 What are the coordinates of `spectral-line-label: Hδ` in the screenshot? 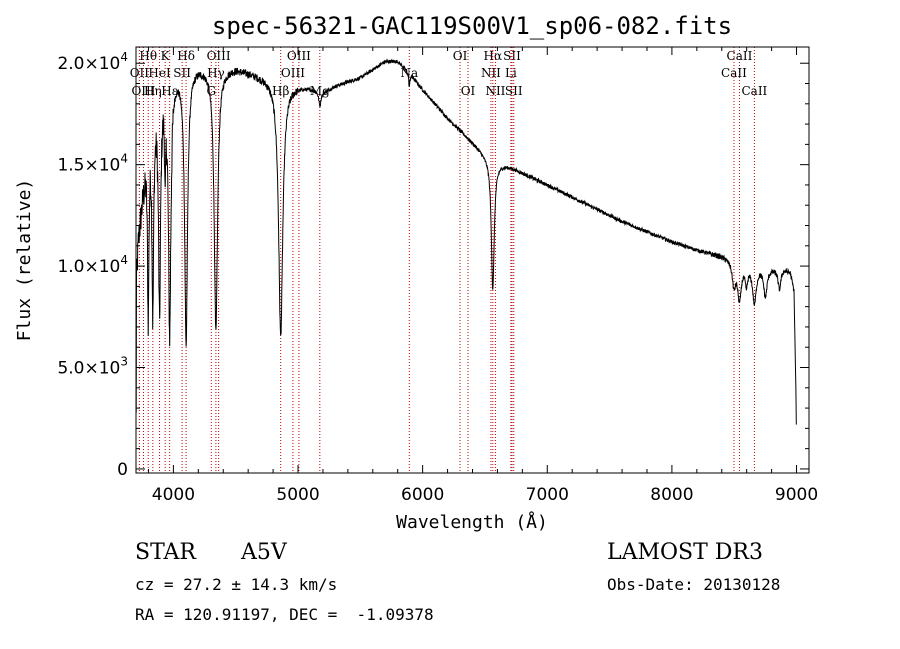 It's located at (186, 56).